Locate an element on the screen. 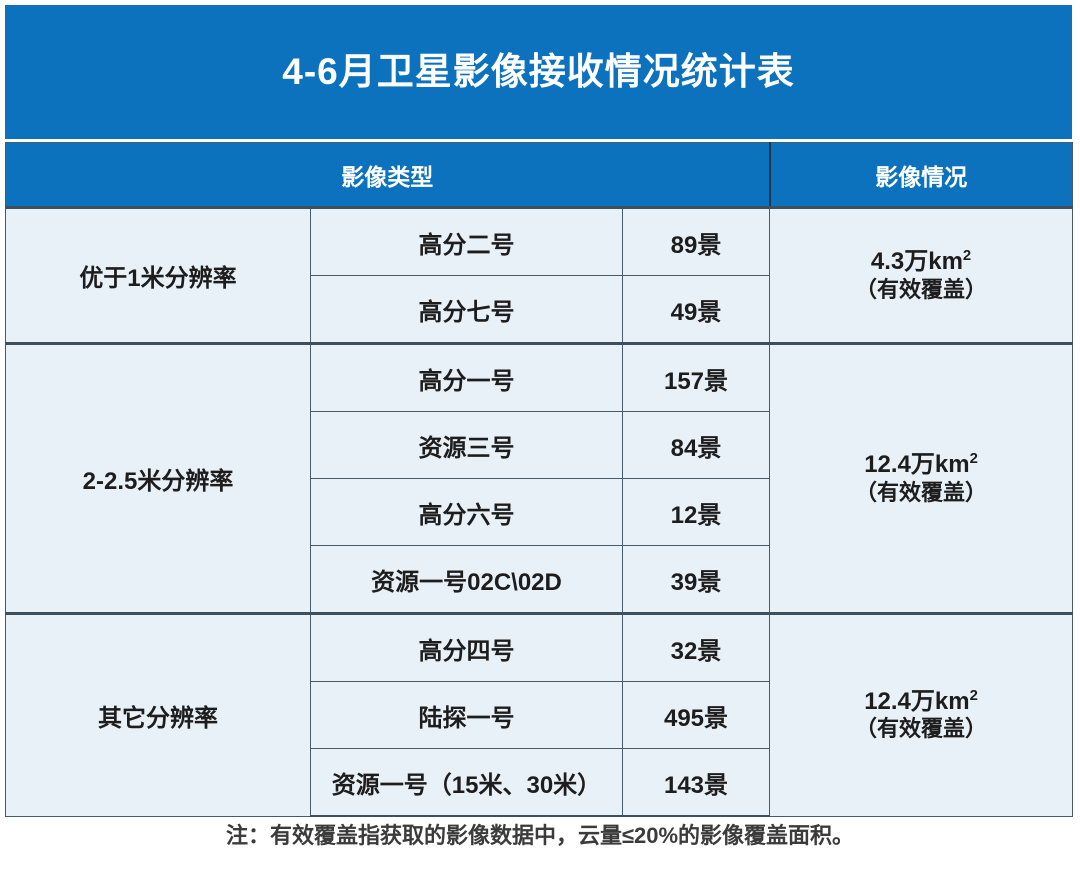  resolution-group-label: 2-2.5米分辨率 is located at coordinates (158, 478).